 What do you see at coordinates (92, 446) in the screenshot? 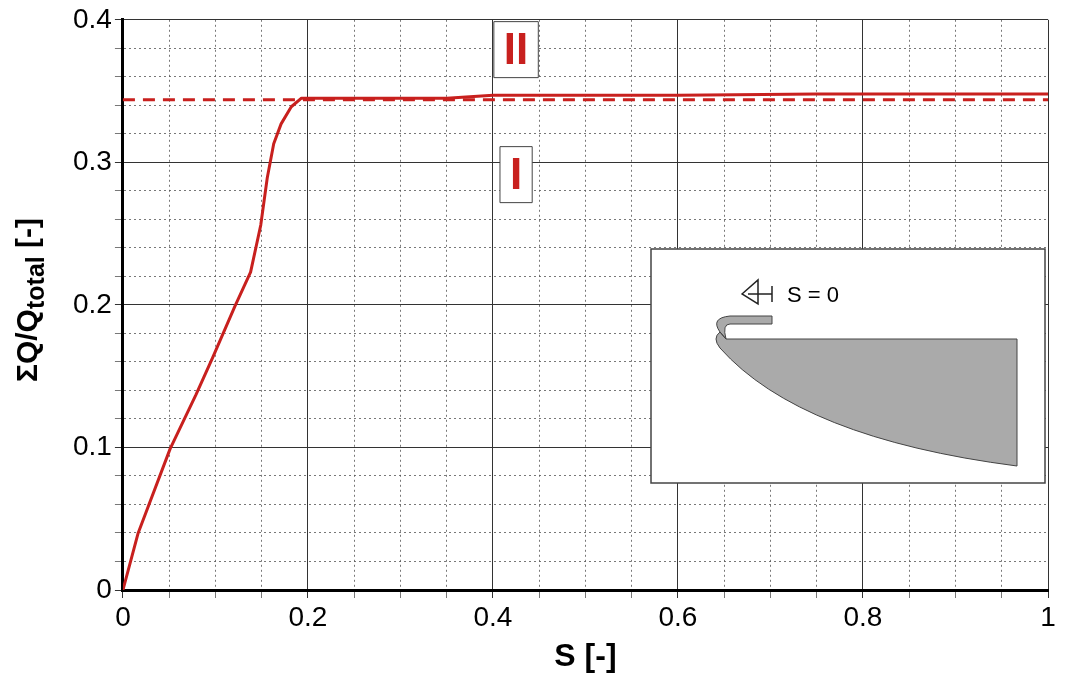
I see `y-tick-label: 0.1` at bounding box center [92, 446].